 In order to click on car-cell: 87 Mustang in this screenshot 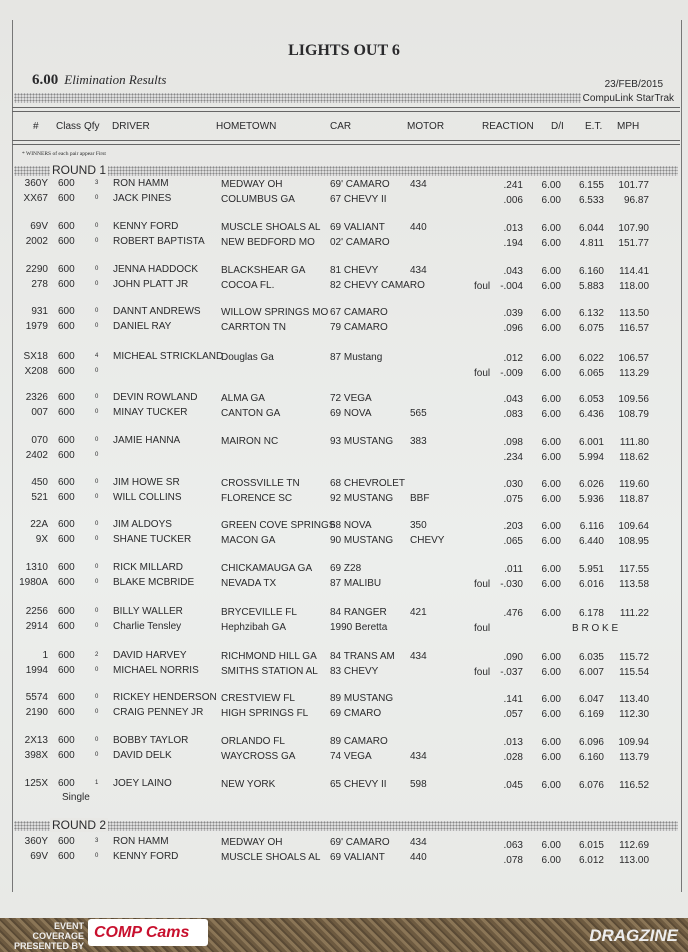, I will do `click(356, 357)`.